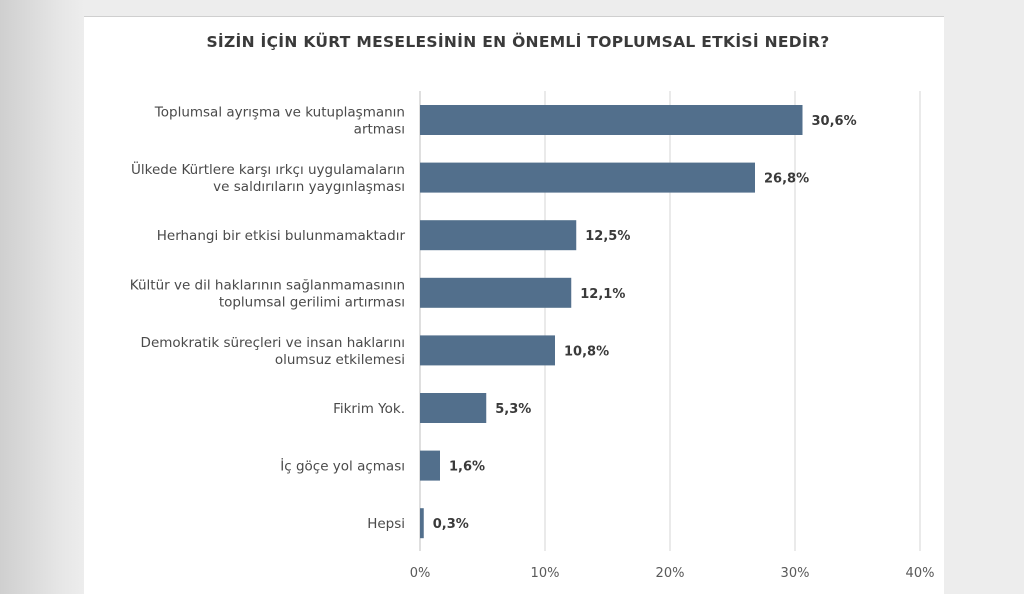  Describe the element at coordinates (386, 524) in the screenshot. I see `category-label: Hepsi` at that location.